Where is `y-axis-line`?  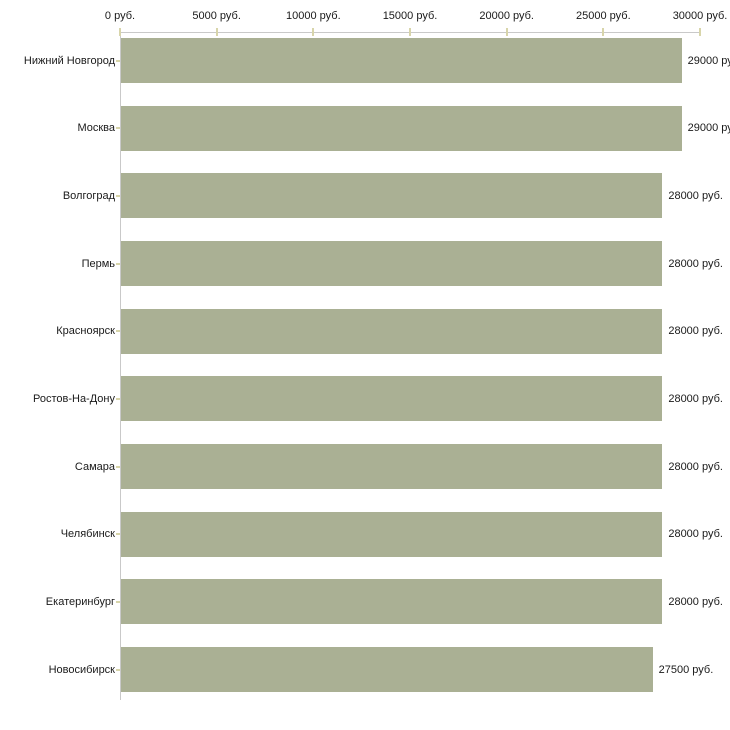
y-axis-line is located at coordinates (120, 366).